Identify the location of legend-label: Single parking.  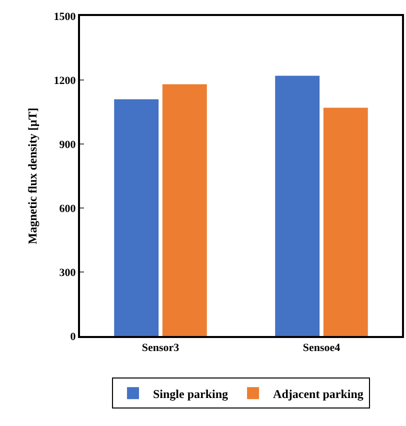
(190, 393).